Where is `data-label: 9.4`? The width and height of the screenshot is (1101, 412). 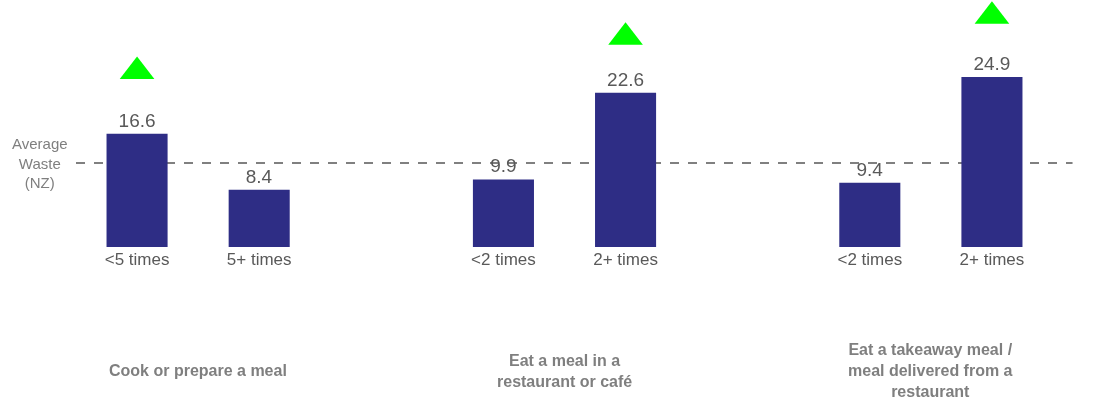
data-label: 9.4 is located at coordinates (870, 169).